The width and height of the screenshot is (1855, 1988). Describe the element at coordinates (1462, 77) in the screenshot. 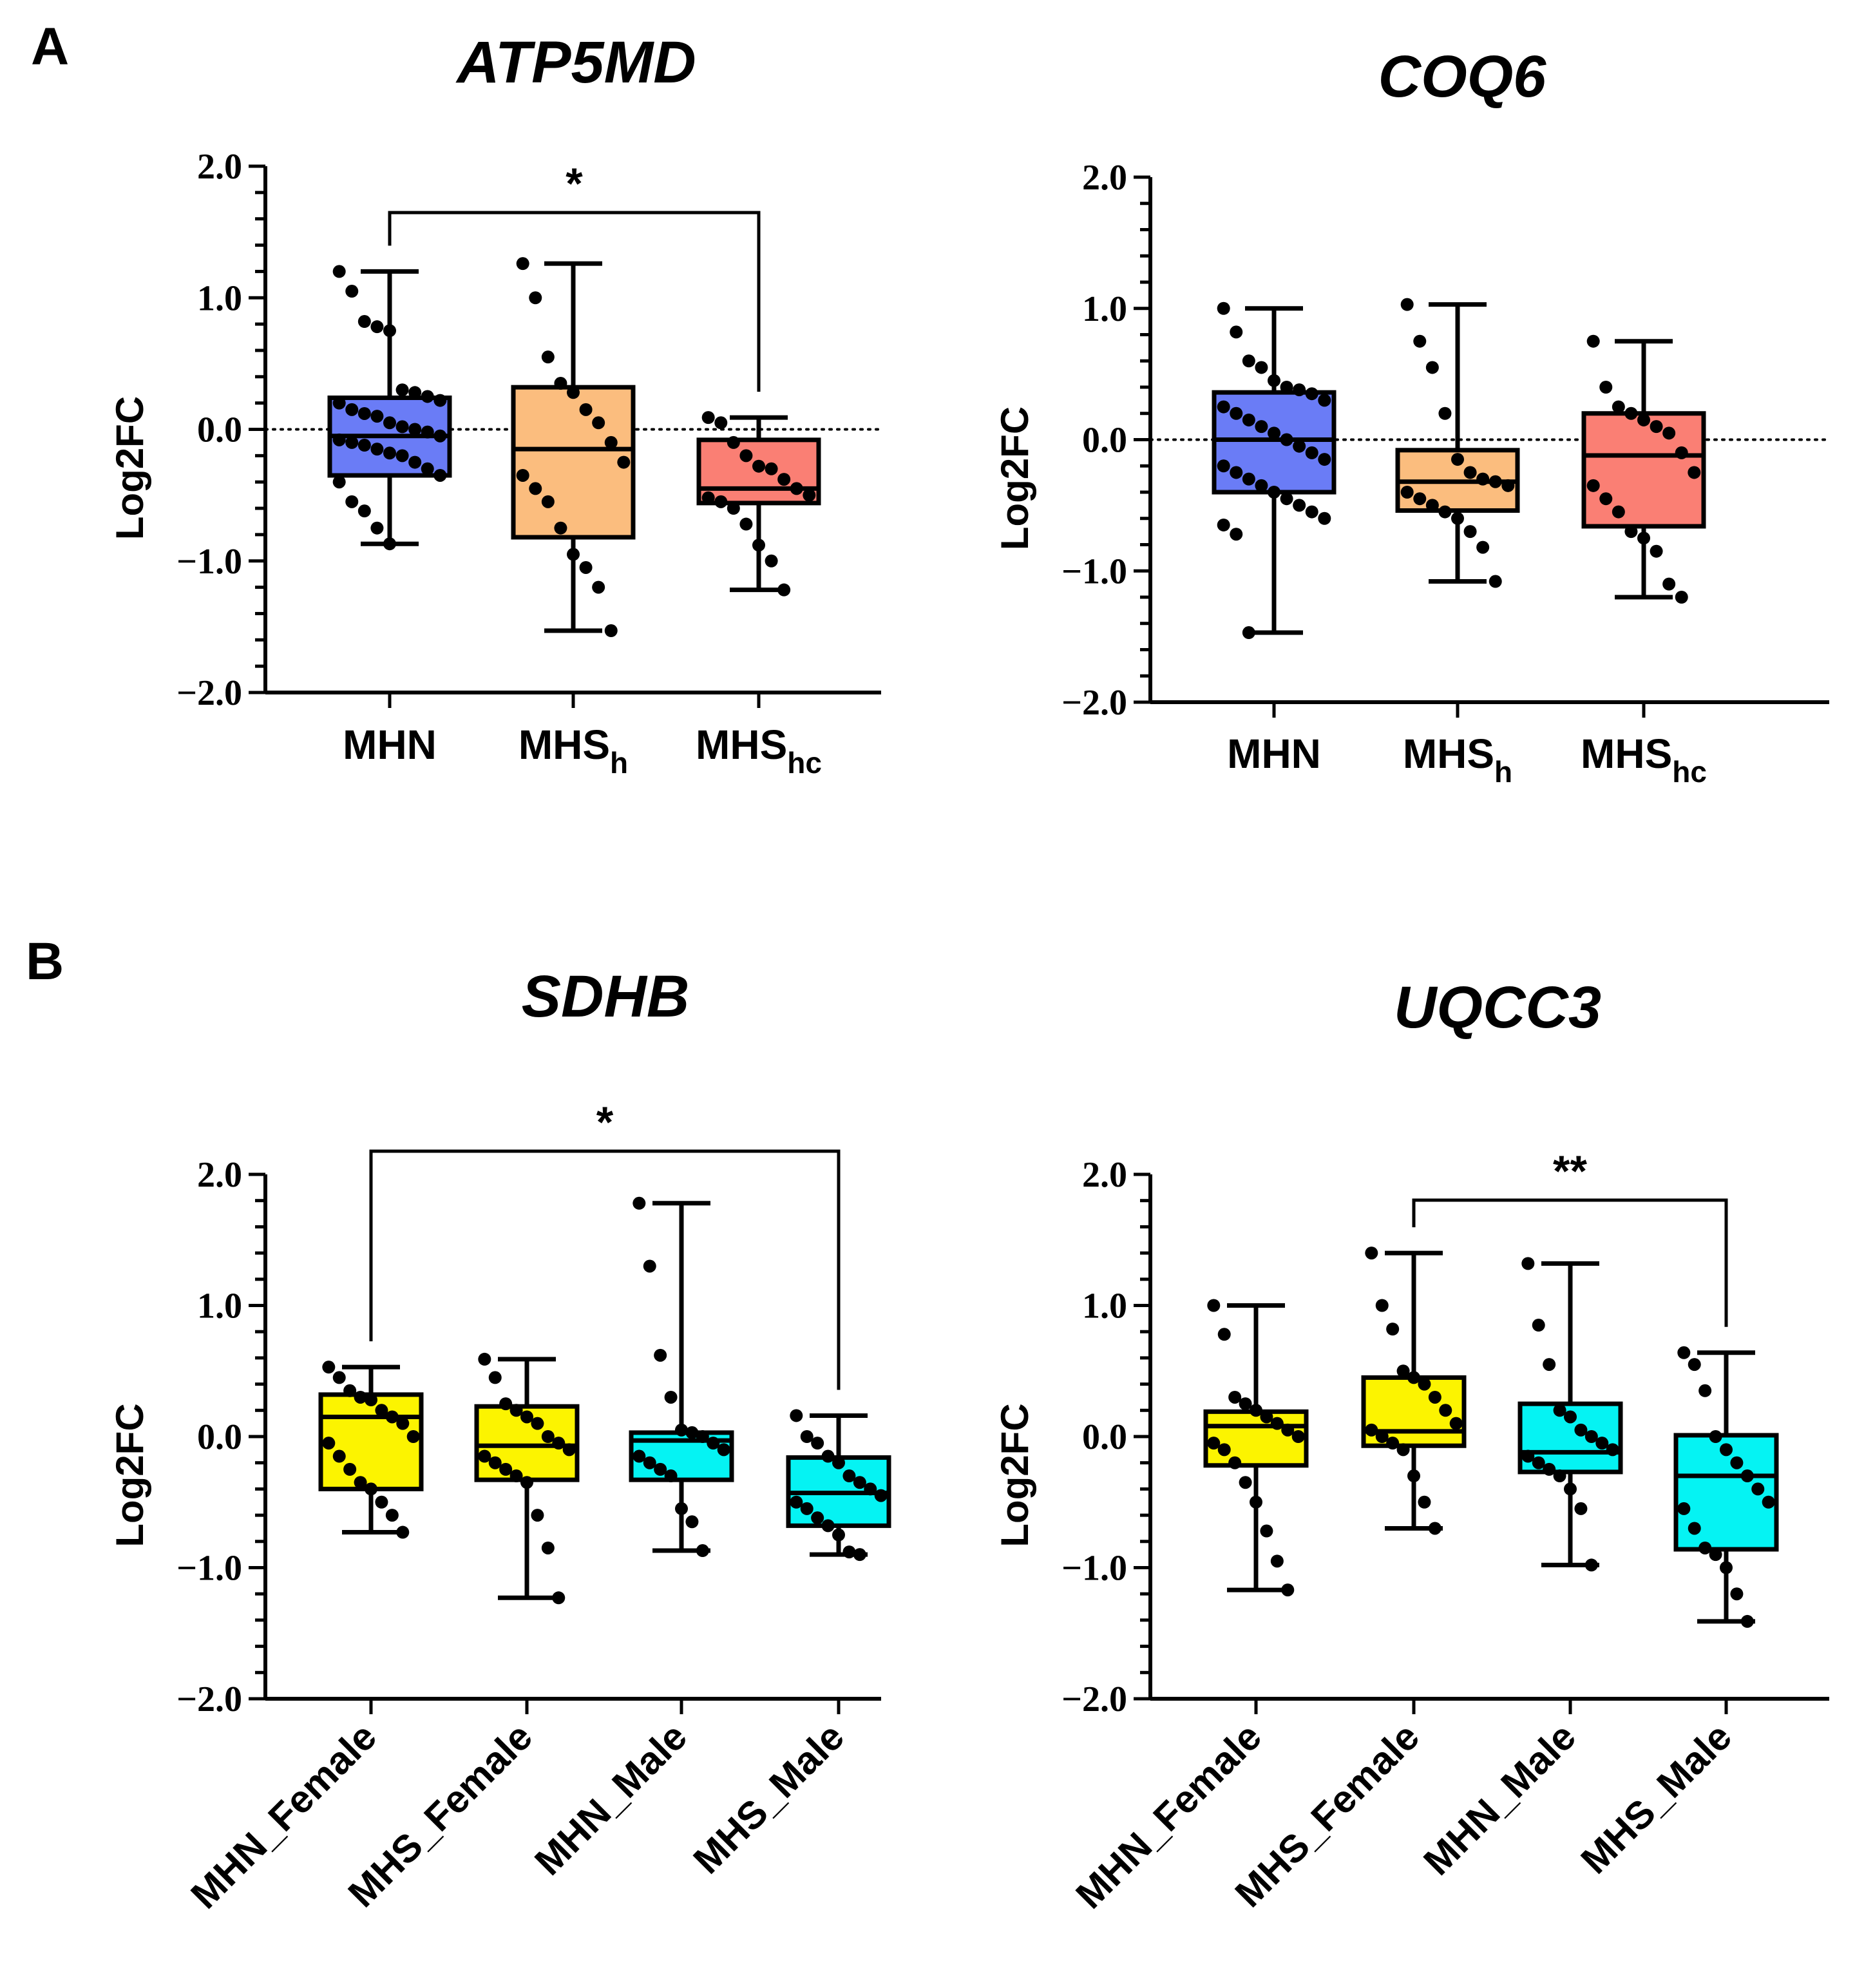

I see `chart-title: COQ6` at that location.